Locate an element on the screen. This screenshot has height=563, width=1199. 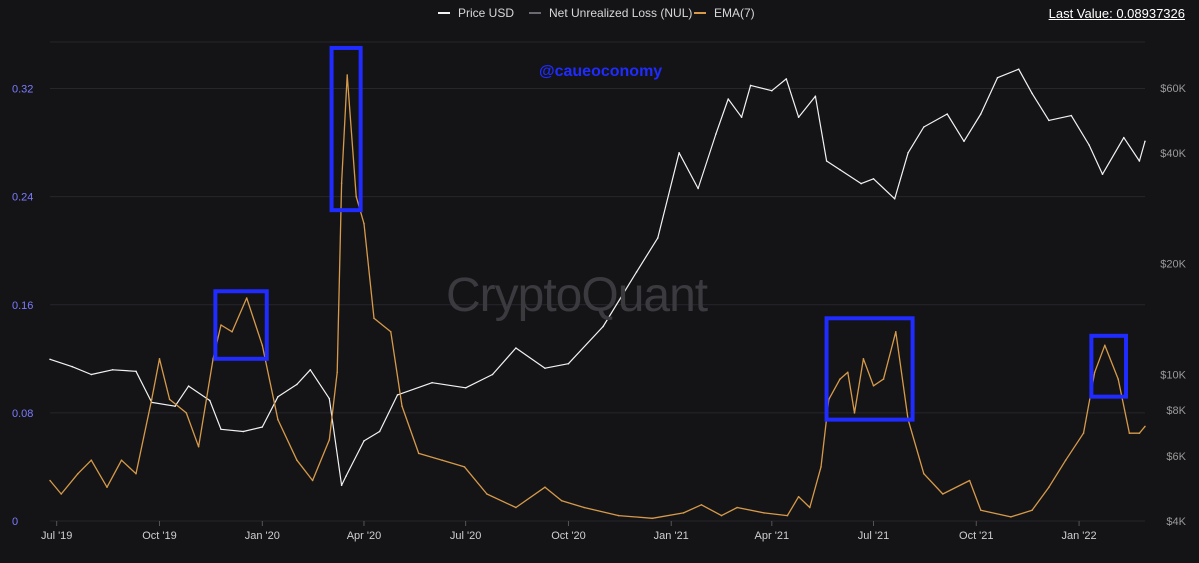
left-axis-tick-label: 0.16 is located at coordinates (22, 306).